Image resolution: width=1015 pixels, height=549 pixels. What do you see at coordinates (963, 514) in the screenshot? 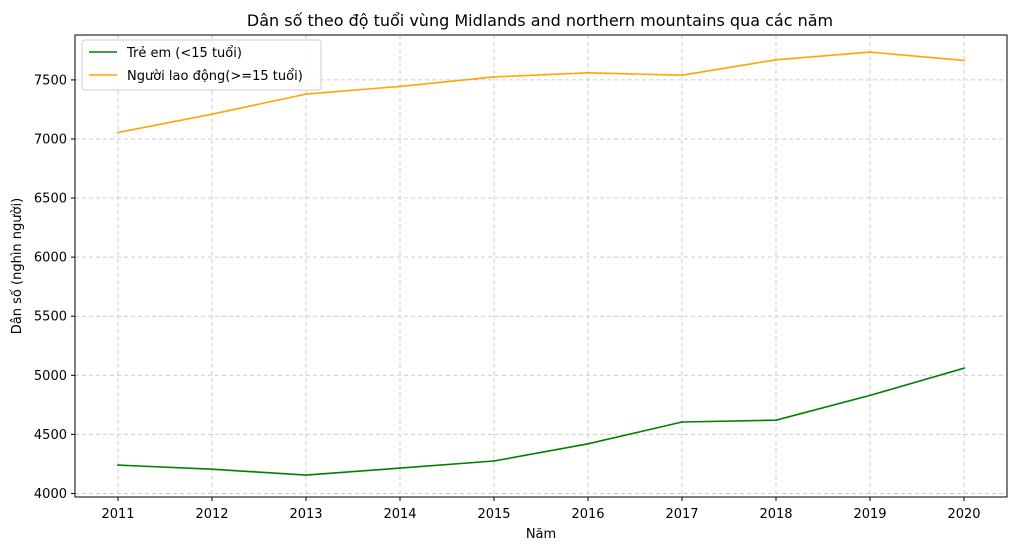
I see `x-tick-label: 2020` at bounding box center [963, 514].